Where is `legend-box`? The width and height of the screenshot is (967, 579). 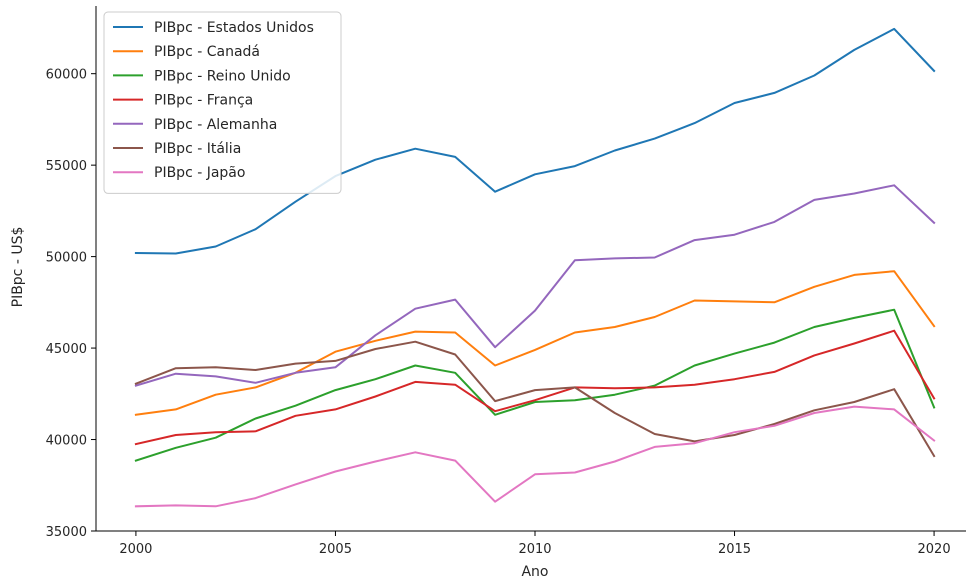 legend-box is located at coordinates (222, 102).